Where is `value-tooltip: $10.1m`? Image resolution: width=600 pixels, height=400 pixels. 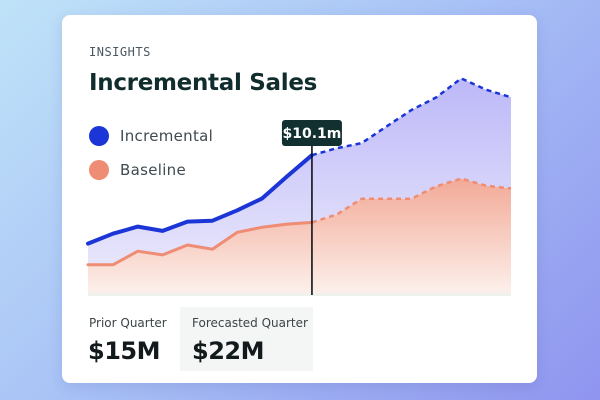
value-tooltip: $10.1m is located at coordinates (311, 133).